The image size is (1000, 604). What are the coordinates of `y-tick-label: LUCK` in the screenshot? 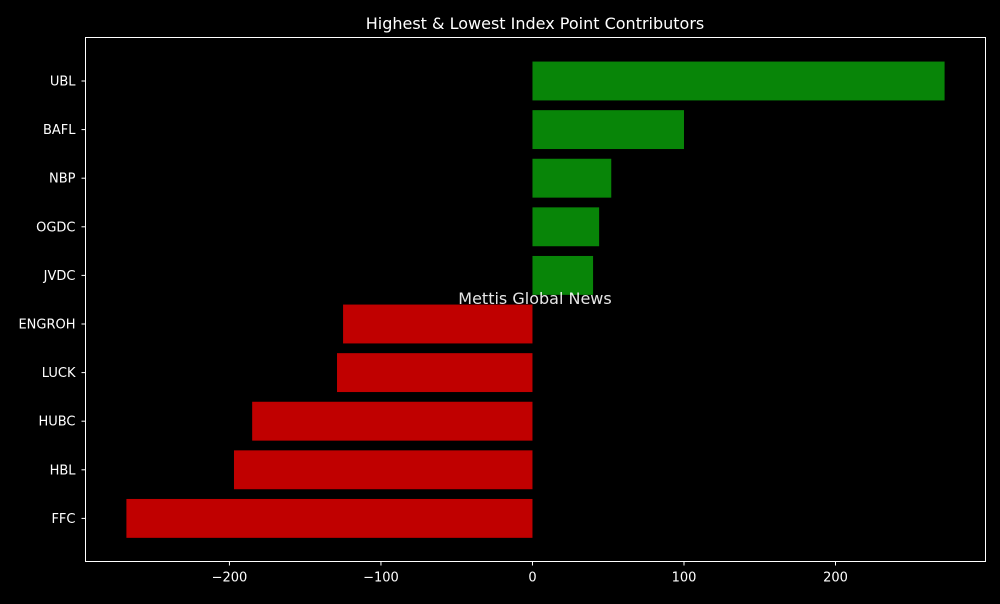 It's located at (59, 373).